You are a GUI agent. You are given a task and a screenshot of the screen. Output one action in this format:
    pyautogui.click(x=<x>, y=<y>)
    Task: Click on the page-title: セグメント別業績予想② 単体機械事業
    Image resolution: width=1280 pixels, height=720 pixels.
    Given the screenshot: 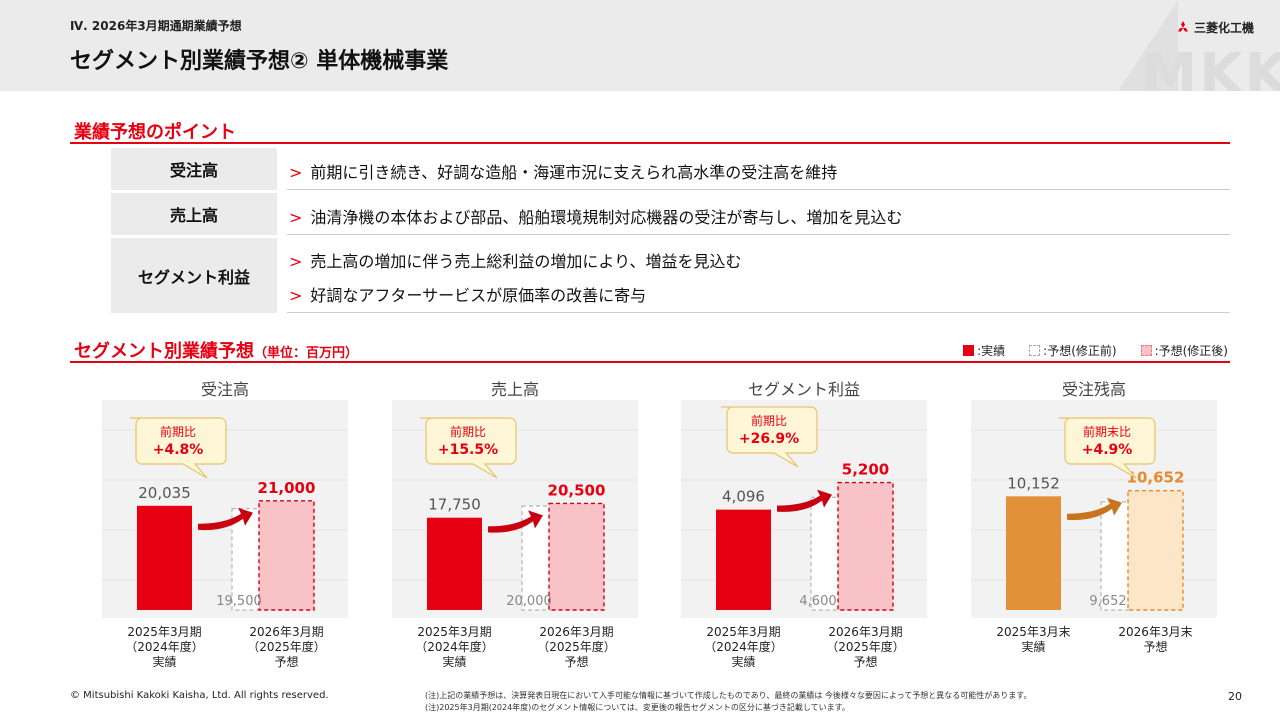 What is the action you would take?
    pyautogui.click(x=259, y=61)
    